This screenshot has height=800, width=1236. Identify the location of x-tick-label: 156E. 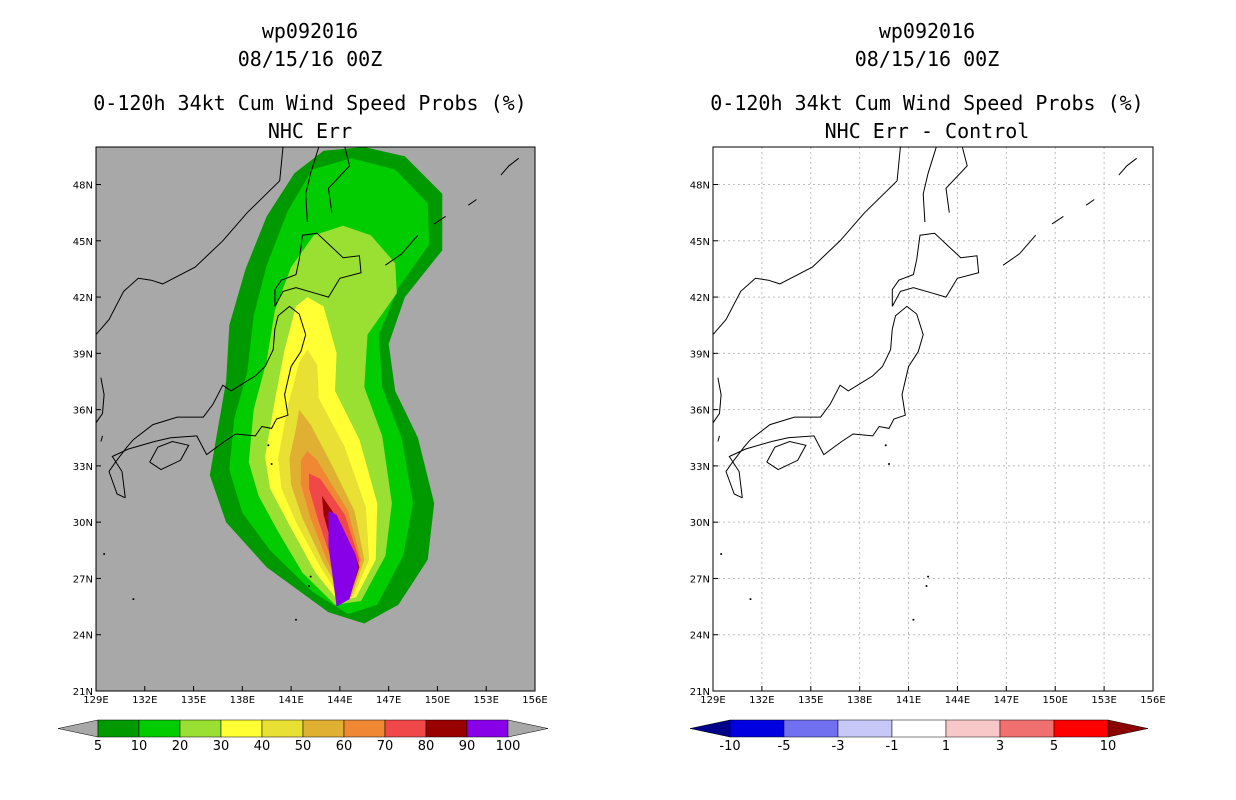
(534, 700).